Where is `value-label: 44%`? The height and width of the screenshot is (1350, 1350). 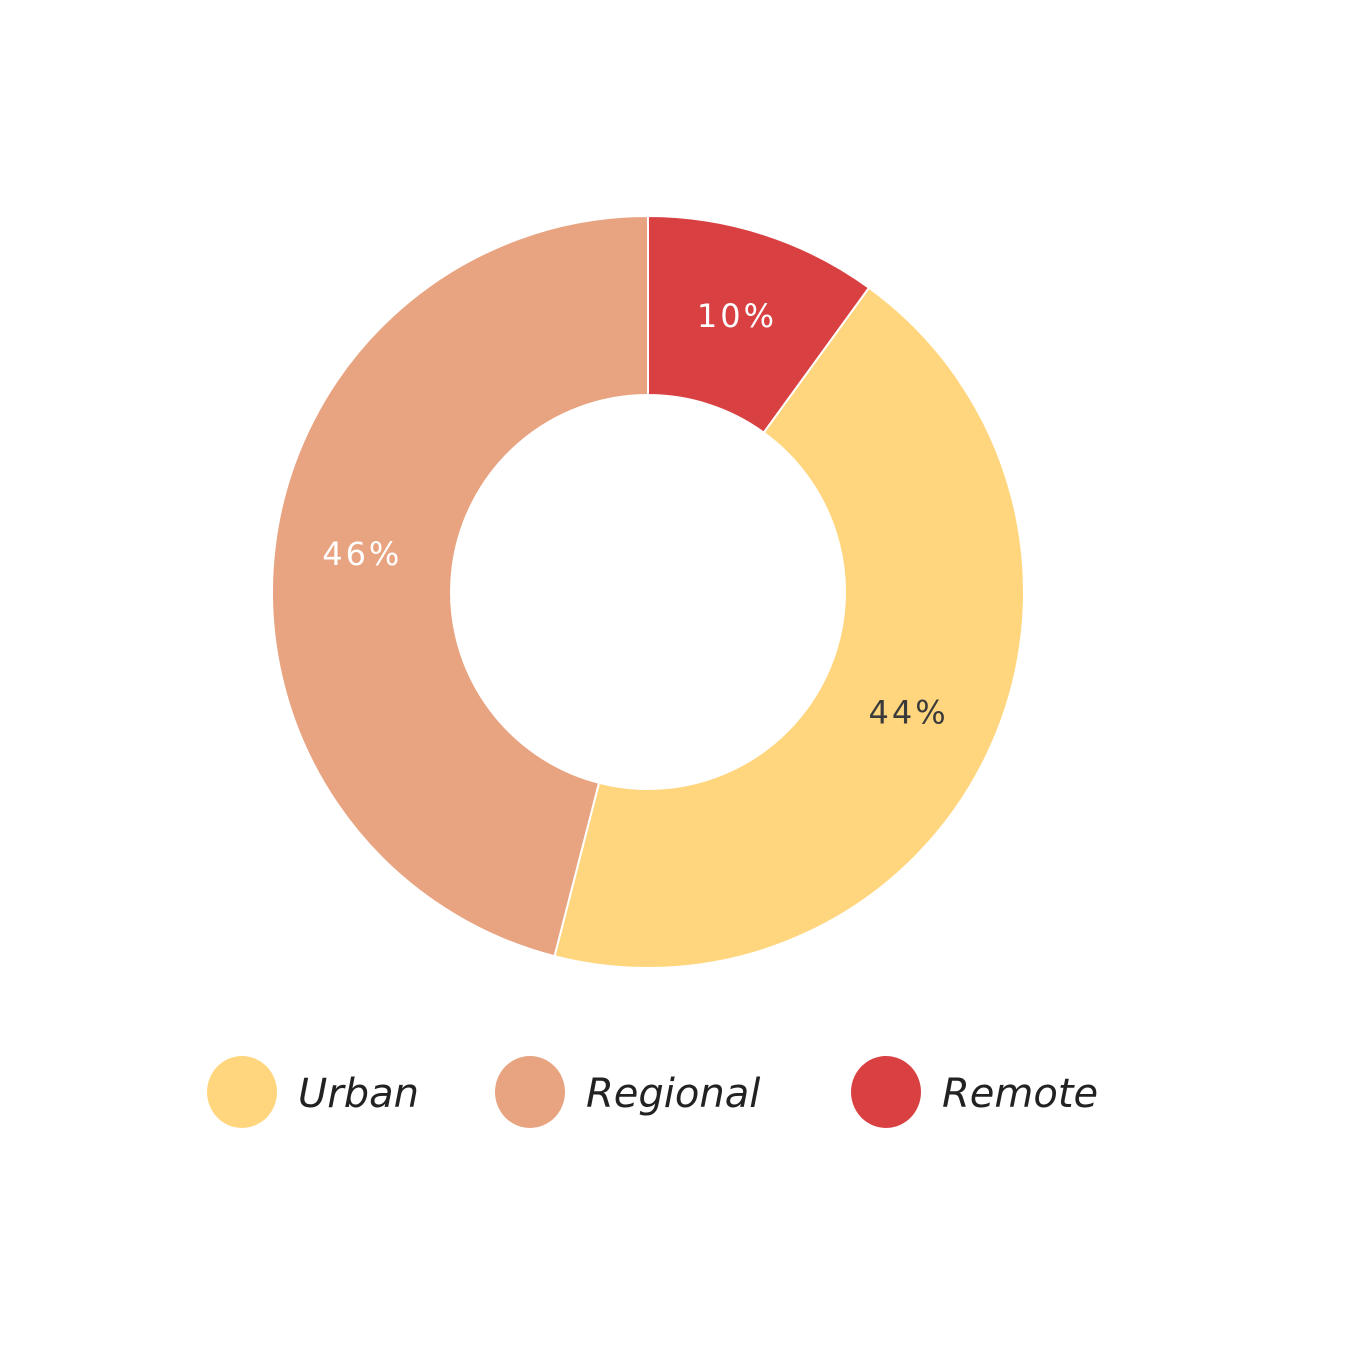
value-label: 44% is located at coordinates (909, 713).